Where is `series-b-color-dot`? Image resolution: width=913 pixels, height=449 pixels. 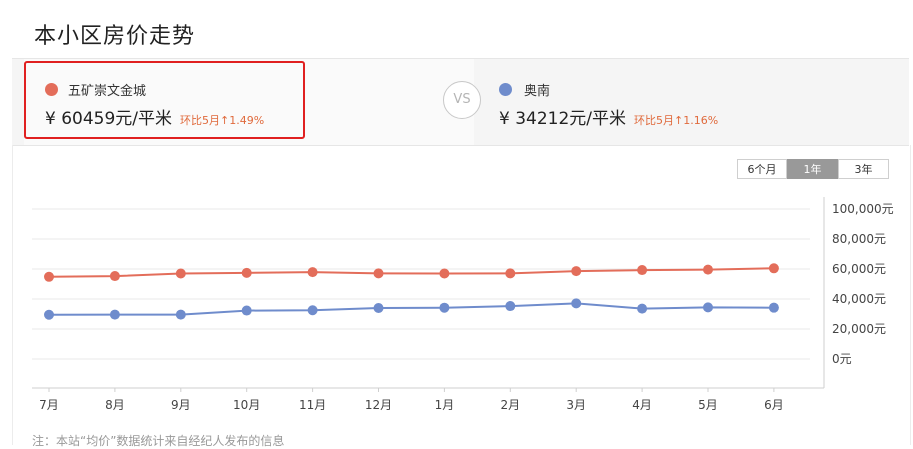 series-b-color-dot is located at coordinates (505, 89).